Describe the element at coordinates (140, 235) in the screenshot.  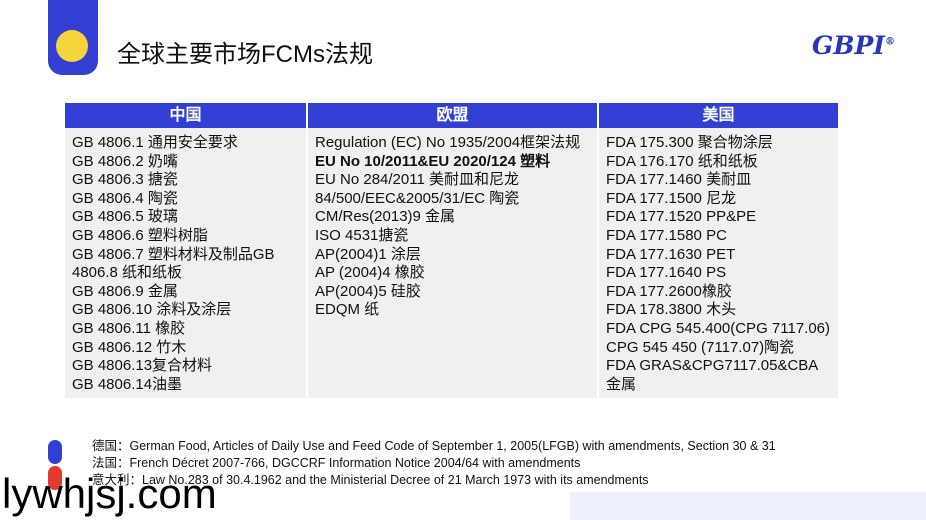
I see `cell-line: GB 4806.6 塑料树脂` at that location.